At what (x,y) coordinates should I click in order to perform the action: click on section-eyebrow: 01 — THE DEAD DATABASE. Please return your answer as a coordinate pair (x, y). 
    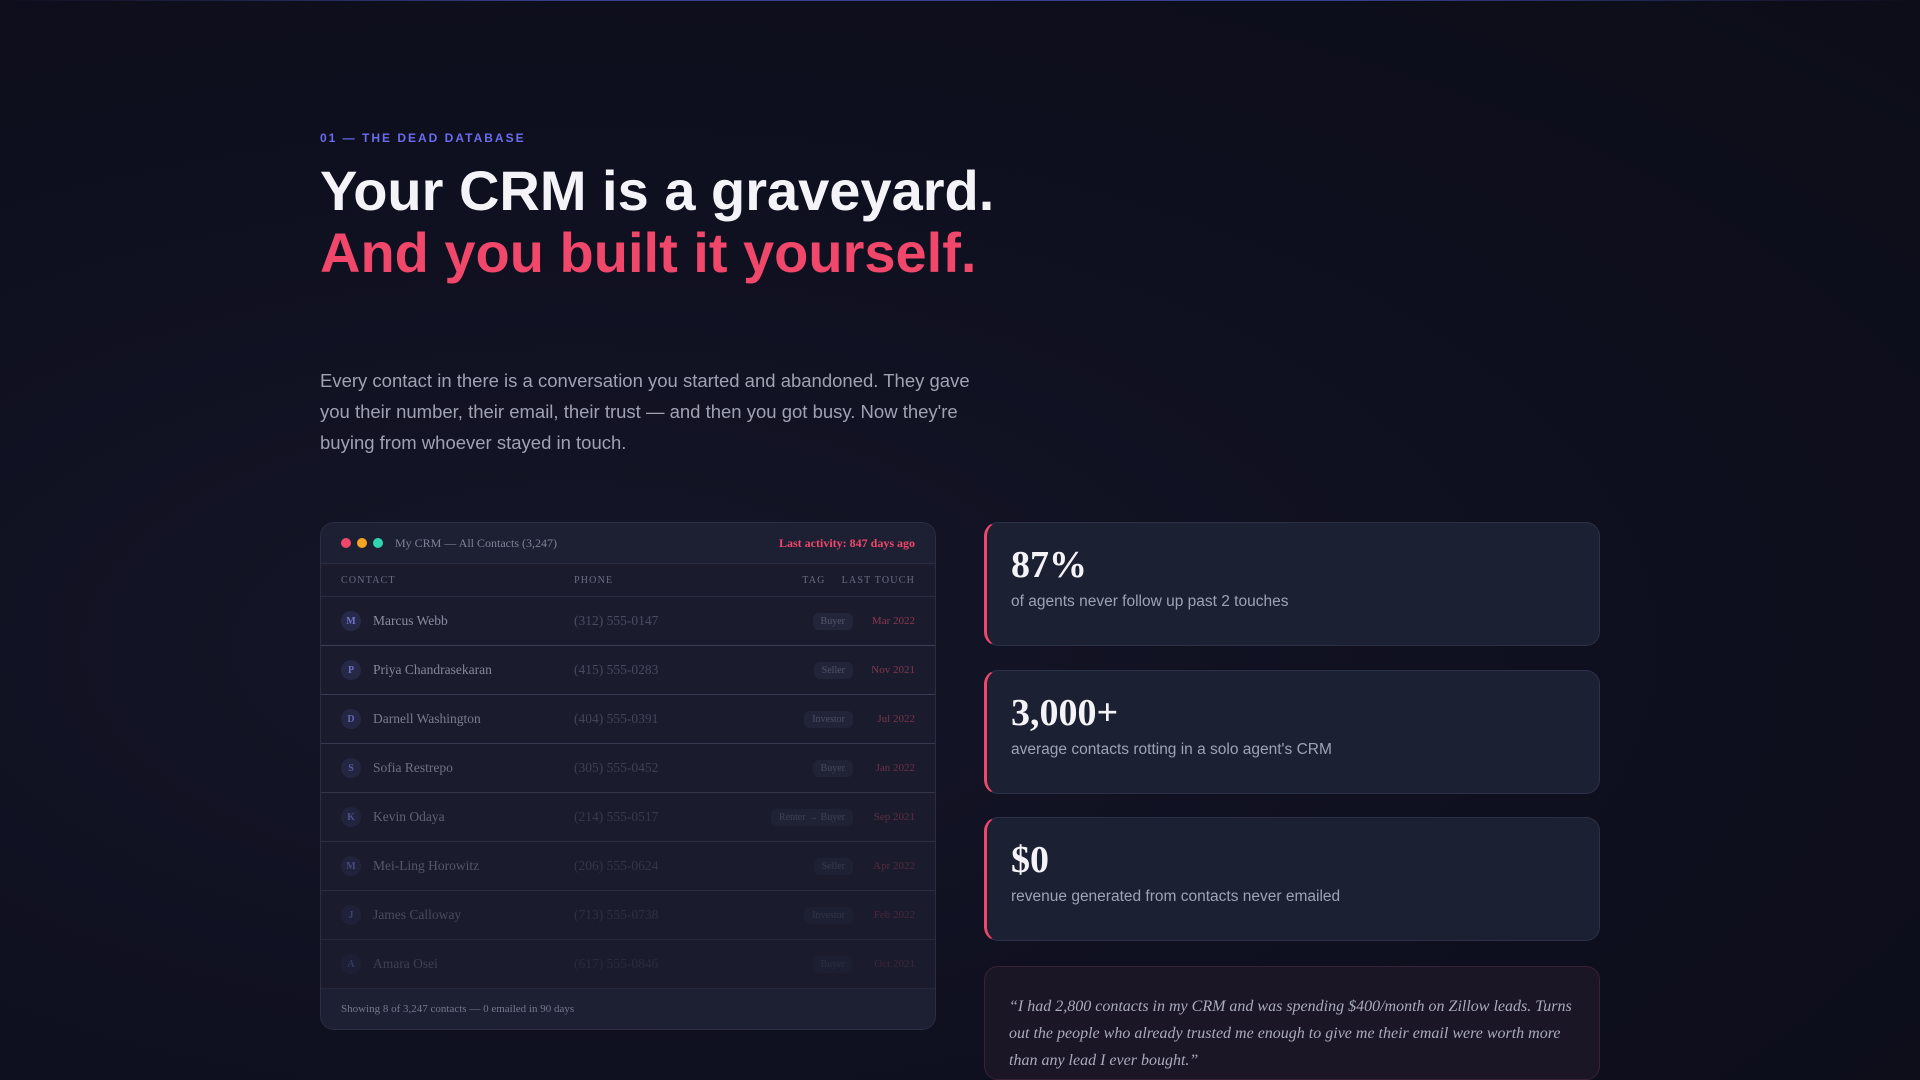
    Looking at the image, I should click on (423, 138).